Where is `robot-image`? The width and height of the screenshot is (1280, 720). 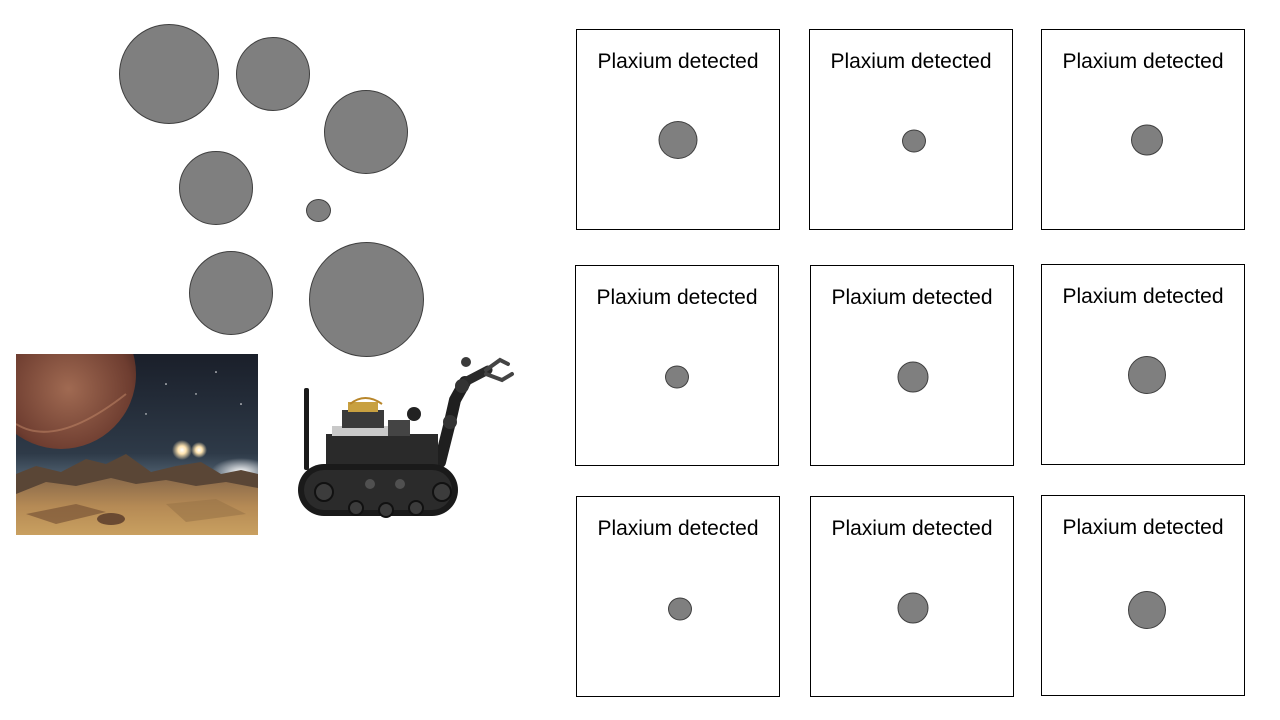 robot-image is located at coordinates (406, 437).